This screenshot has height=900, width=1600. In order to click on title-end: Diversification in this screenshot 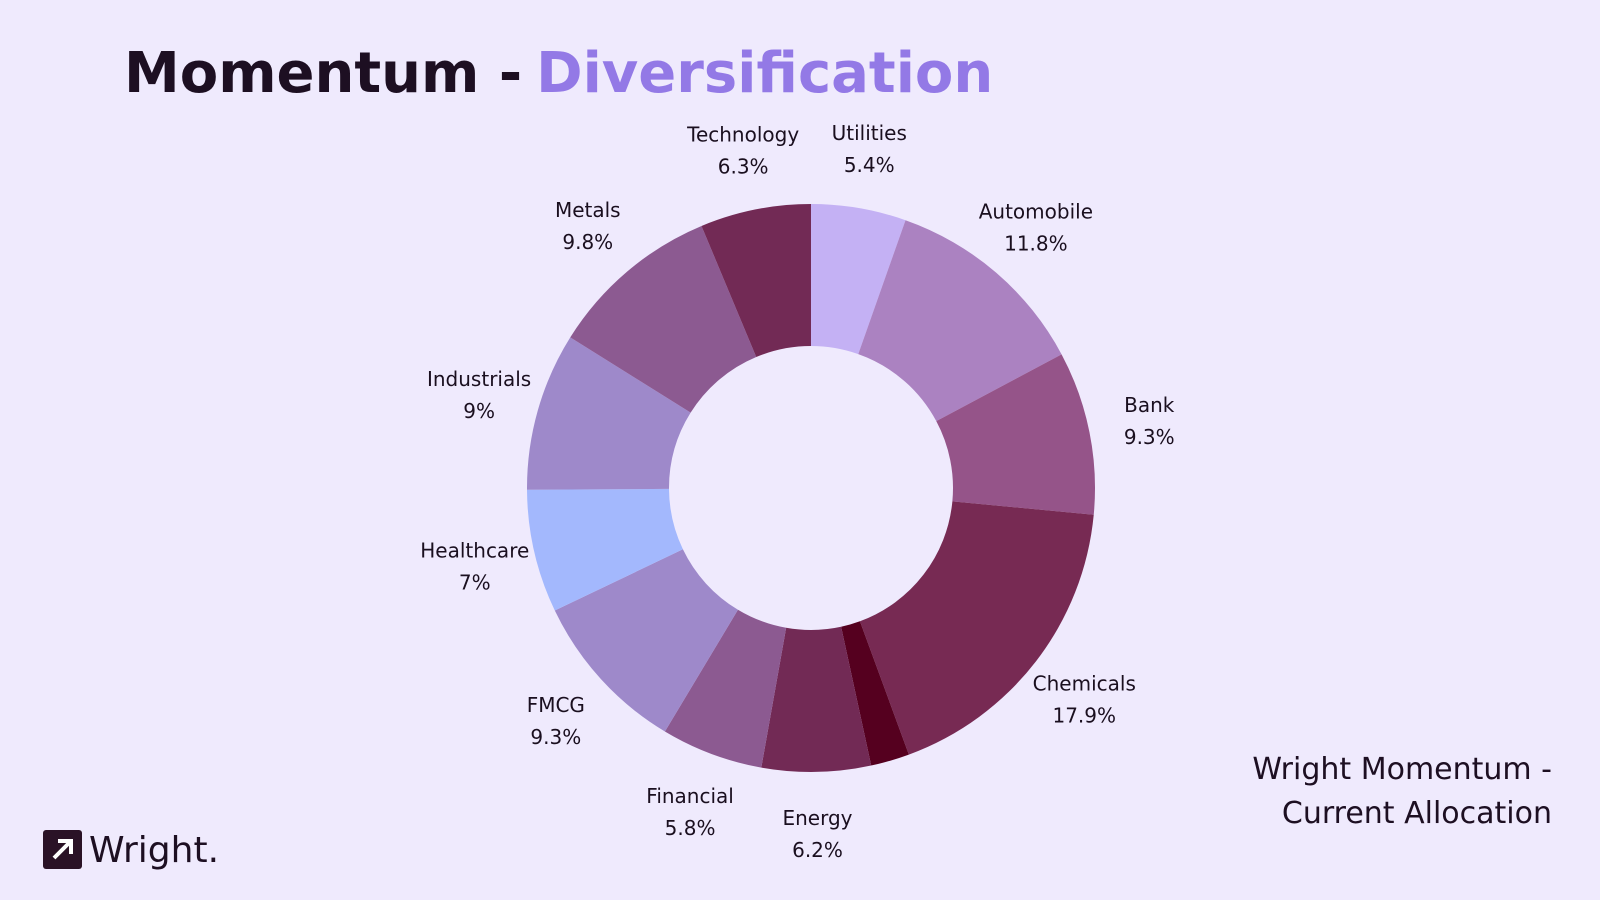, I will do `click(764, 73)`.